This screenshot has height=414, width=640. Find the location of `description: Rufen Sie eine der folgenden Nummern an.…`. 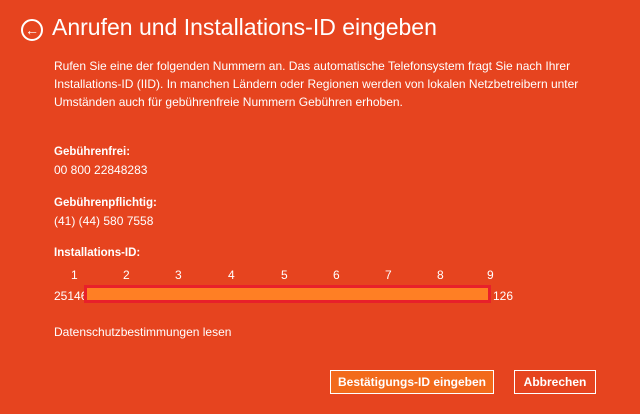

description: Rufen Sie eine der folgenden Nummern an.… is located at coordinates (339, 84).